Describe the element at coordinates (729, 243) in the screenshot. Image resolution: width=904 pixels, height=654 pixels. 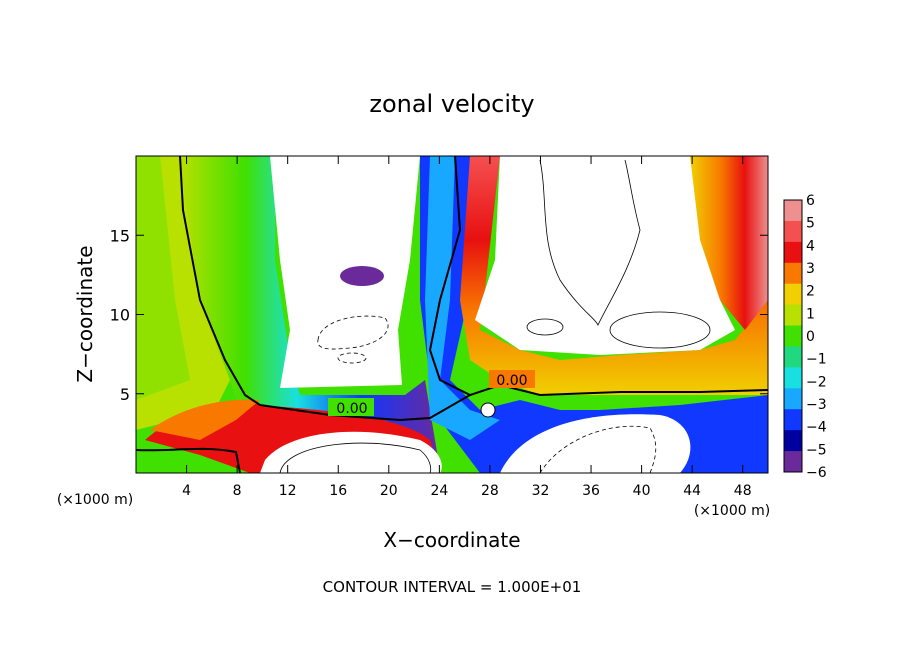
I see `field-region-positive-right` at that location.